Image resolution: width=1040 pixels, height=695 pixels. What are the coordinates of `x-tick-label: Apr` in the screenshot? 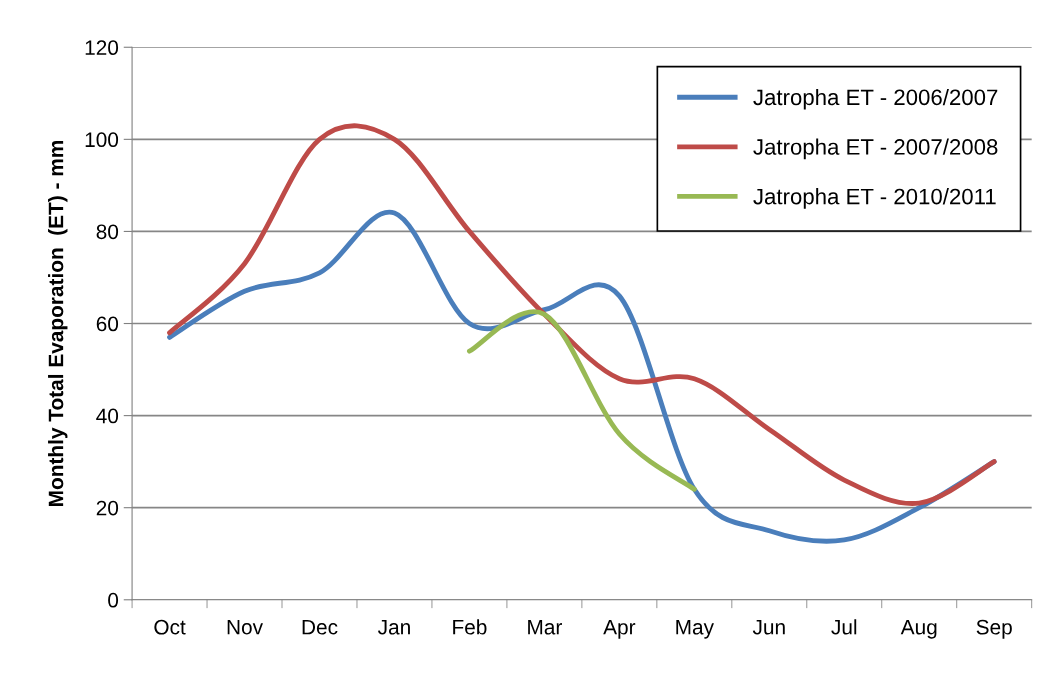 It's located at (619, 629).